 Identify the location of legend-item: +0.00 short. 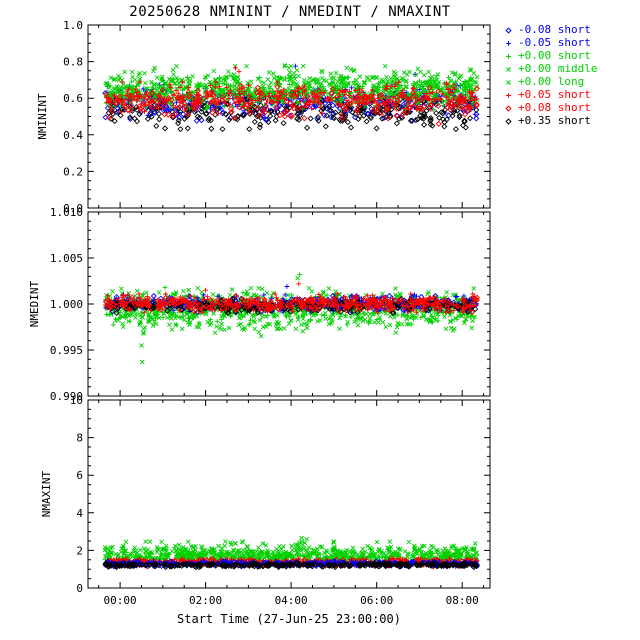
(549, 56).